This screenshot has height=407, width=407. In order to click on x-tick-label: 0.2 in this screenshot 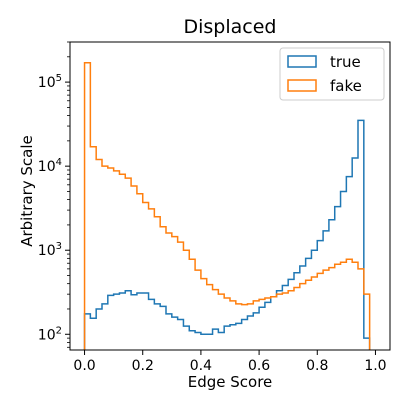, I will do `click(143, 366)`.